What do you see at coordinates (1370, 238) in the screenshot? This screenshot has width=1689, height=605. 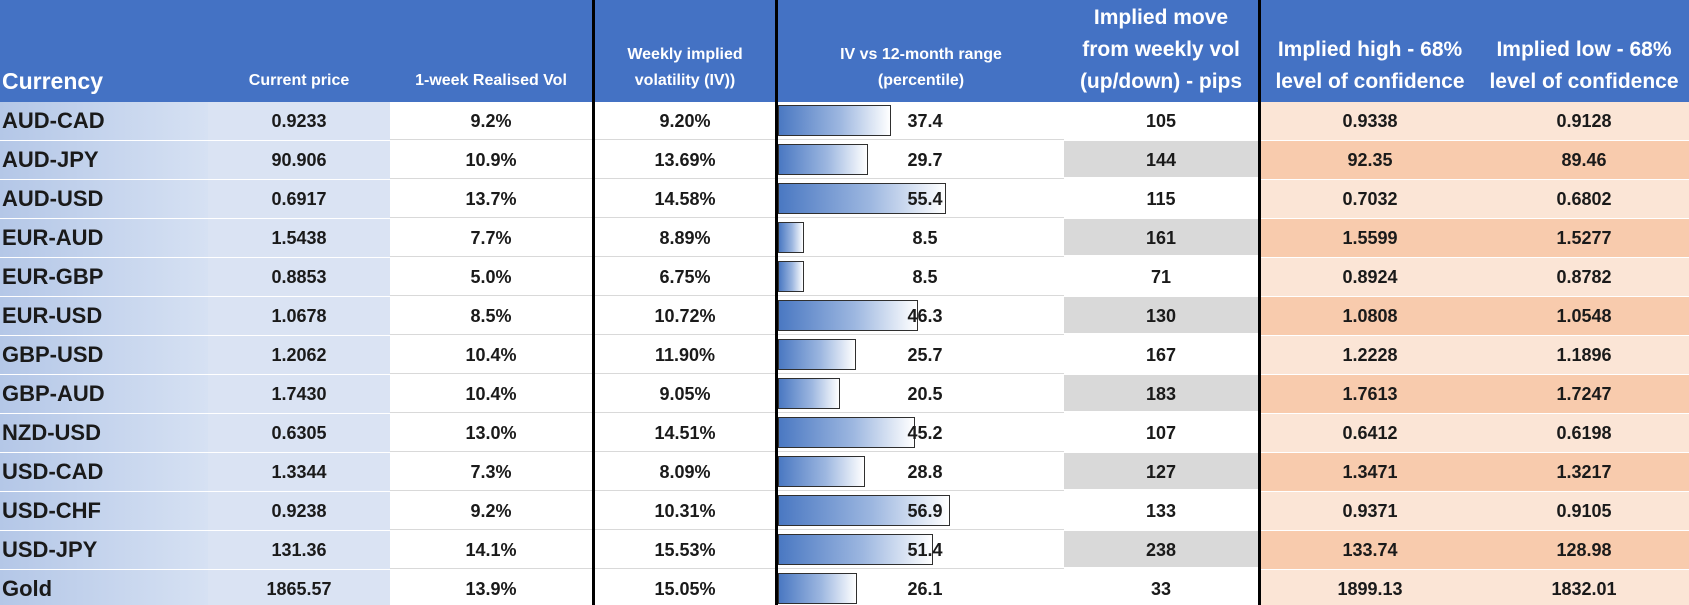 I see `implied-high-cell: 1.5599` at bounding box center [1370, 238].